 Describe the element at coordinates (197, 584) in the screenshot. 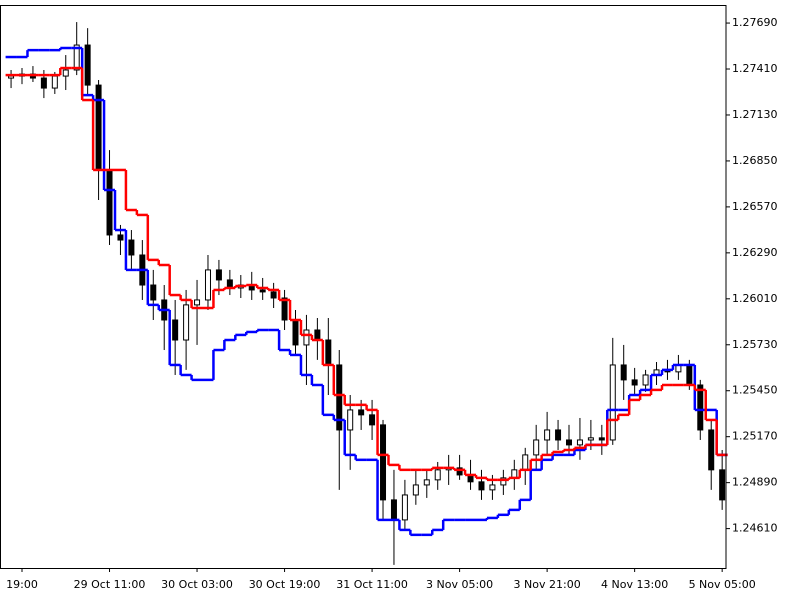

I see `x-tick-label: 30 Oct 03:00` at that location.